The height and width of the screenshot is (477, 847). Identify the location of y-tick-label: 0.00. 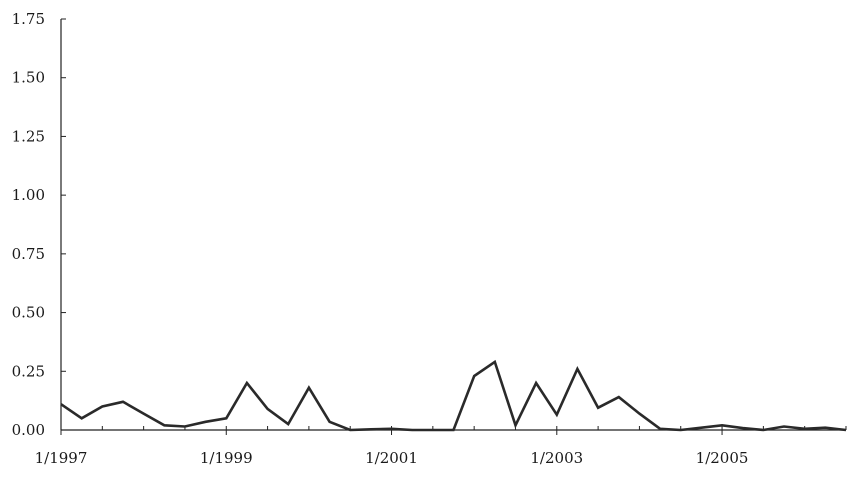
(28, 430).